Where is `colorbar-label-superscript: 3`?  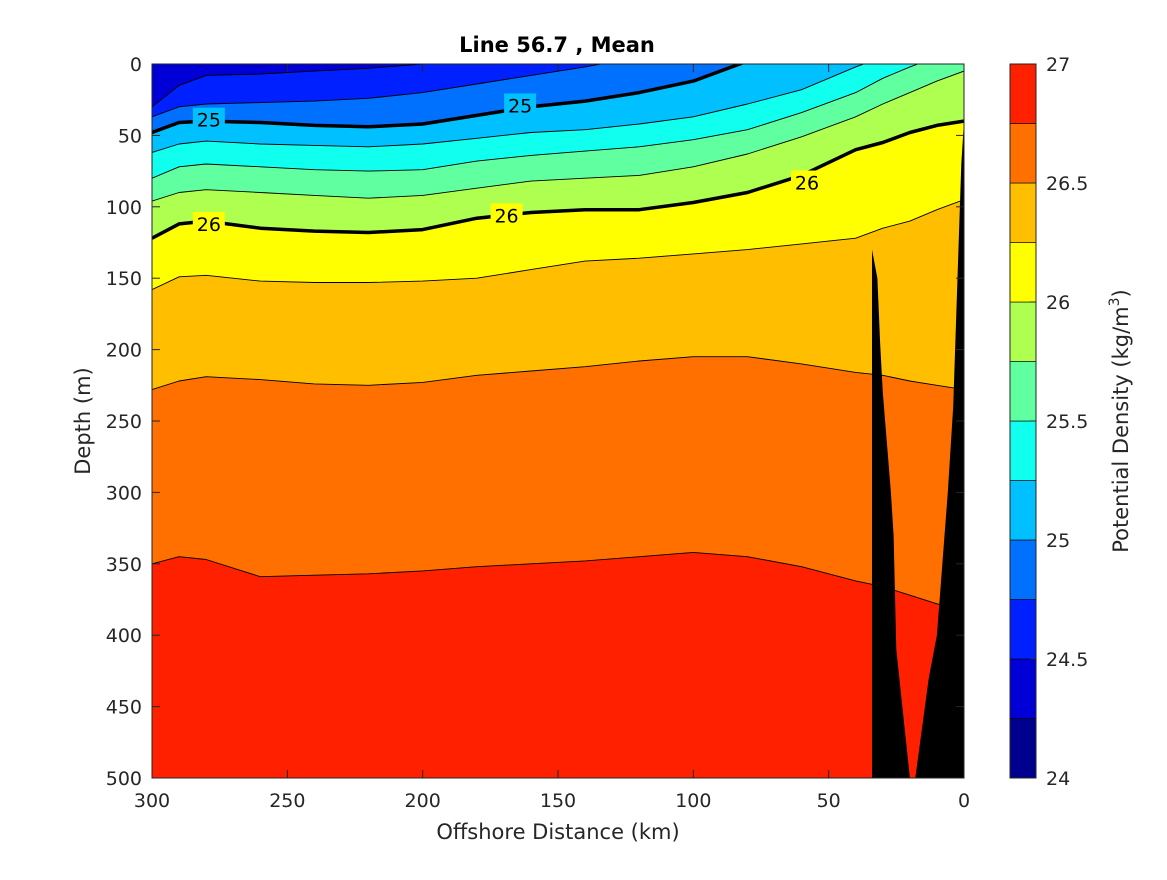 colorbar-label-superscript: 3 is located at coordinates (1115, 301).